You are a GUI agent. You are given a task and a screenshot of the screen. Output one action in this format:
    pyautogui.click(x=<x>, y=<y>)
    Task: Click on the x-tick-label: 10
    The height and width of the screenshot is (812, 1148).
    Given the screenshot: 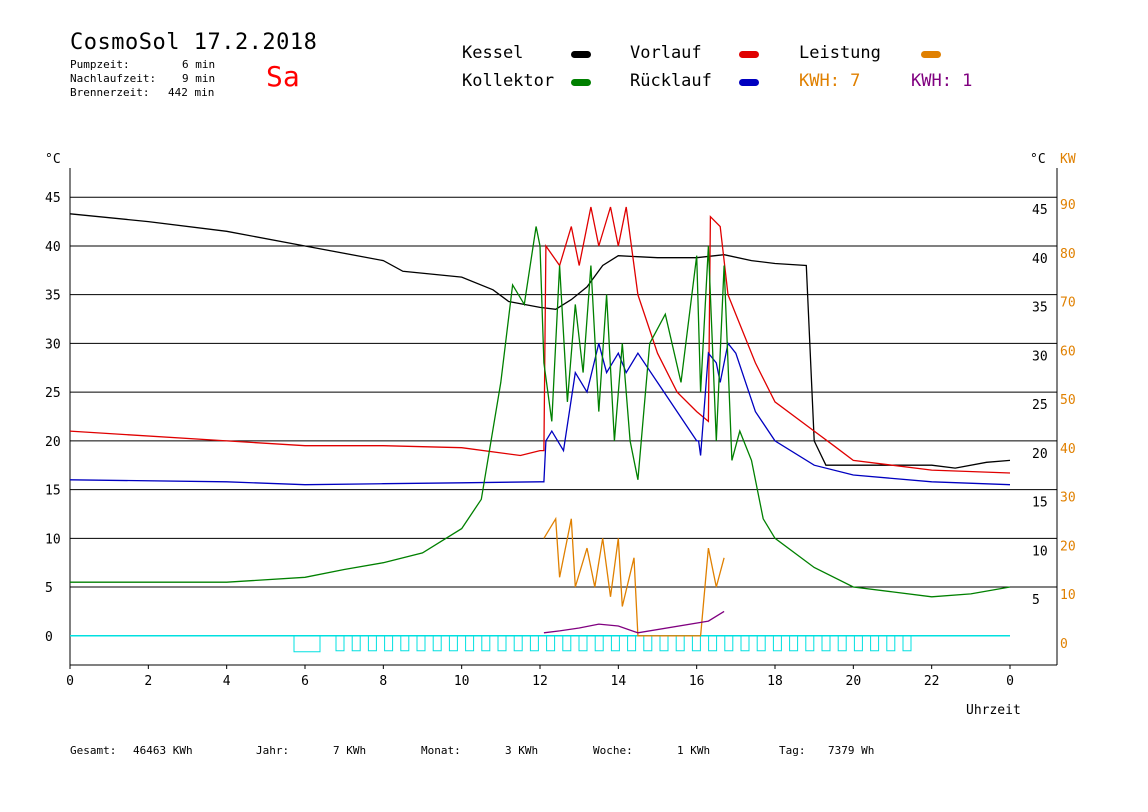 What is the action you would take?
    pyautogui.click(x=462, y=681)
    